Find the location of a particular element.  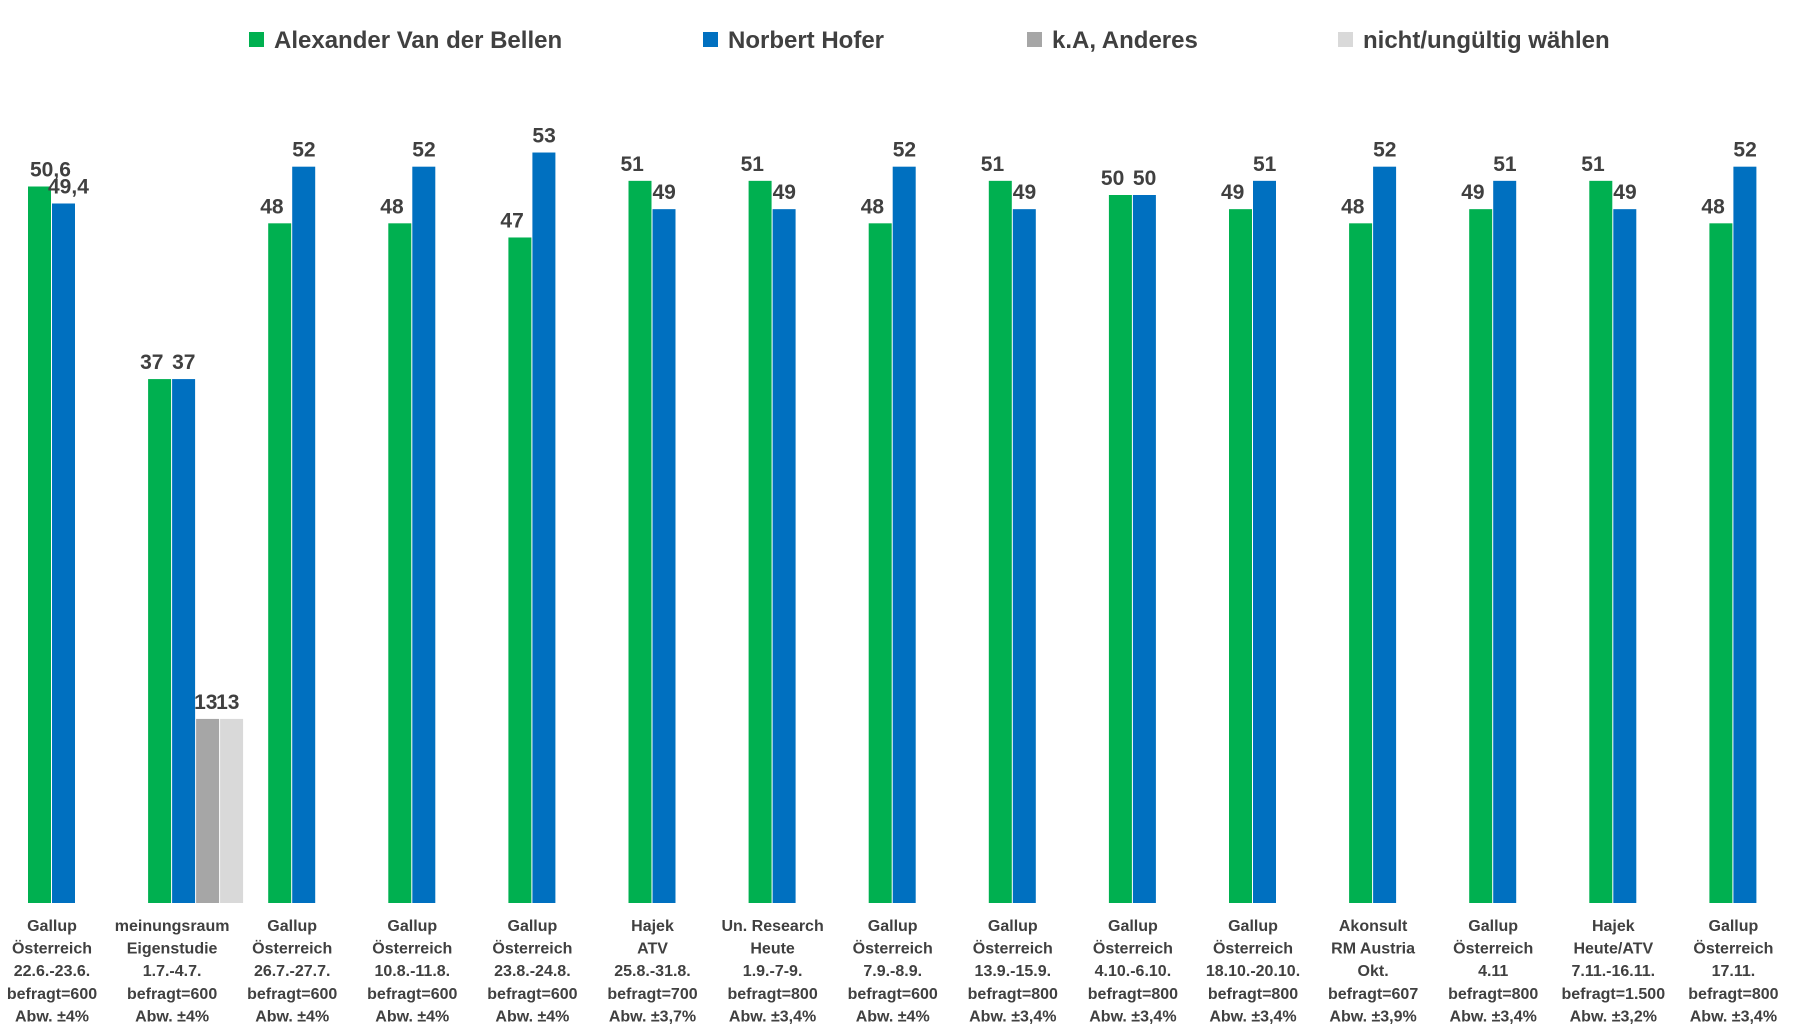

data-label-alexander-van-der-bellen-3: 48 is located at coordinates (272, 206).